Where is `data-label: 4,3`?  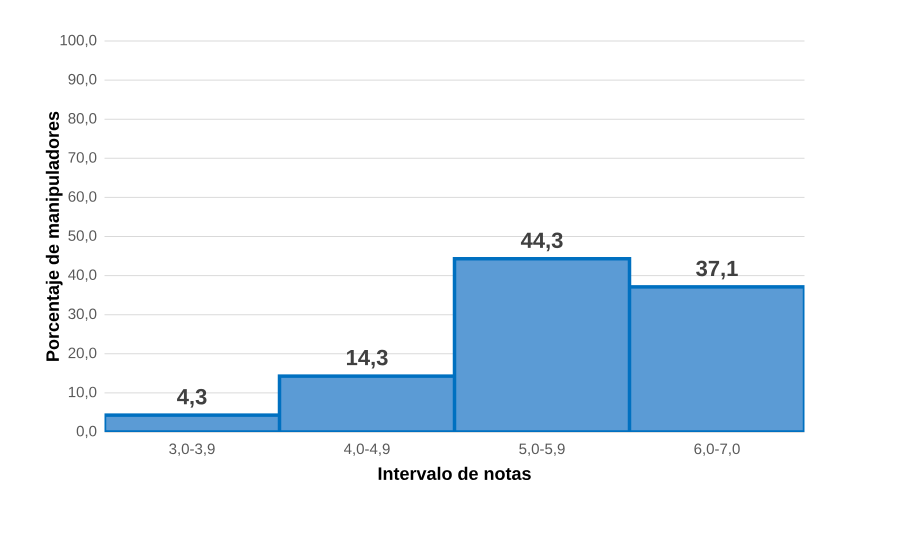 data-label: 4,3 is located at coordinates (192, 398).